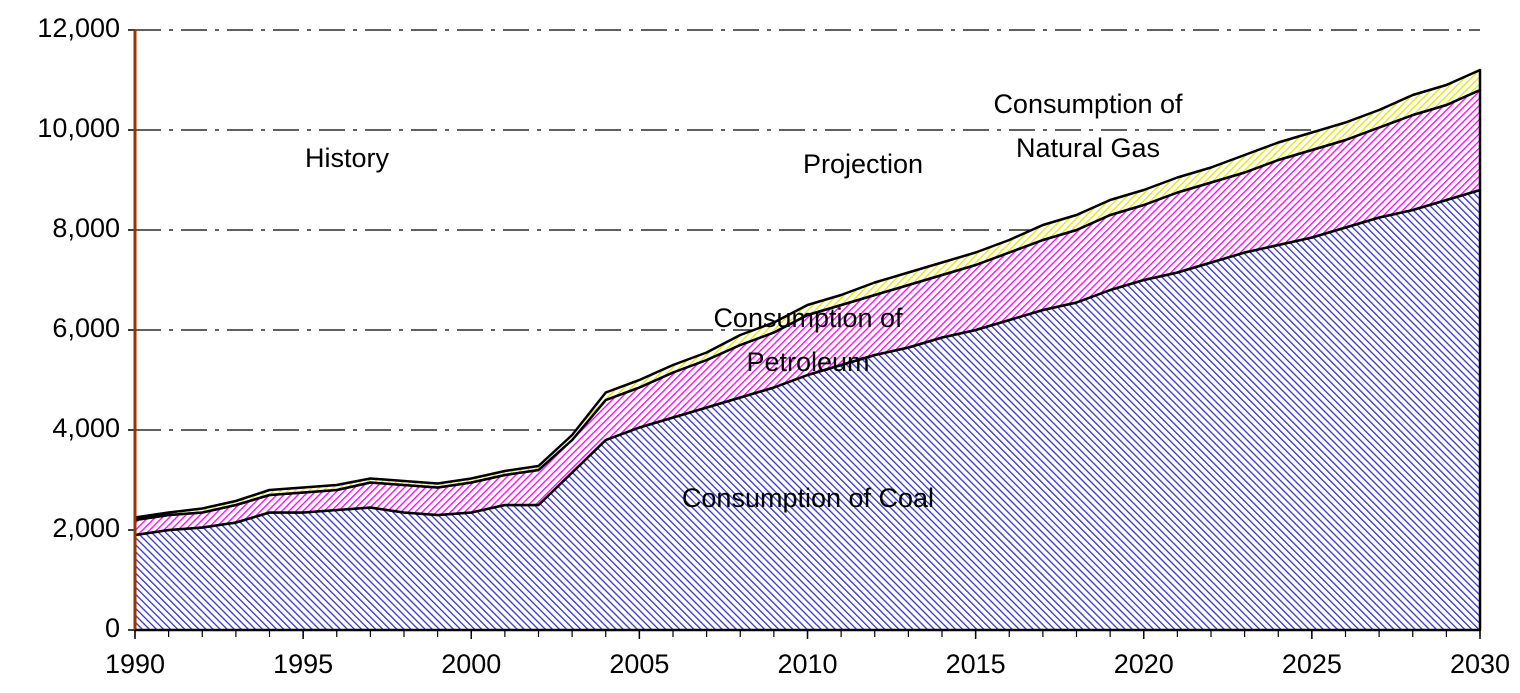 The height and width of the screenshot is (693, 1520). I want to click on y-tick-label: 10,000, so click(78, 128).